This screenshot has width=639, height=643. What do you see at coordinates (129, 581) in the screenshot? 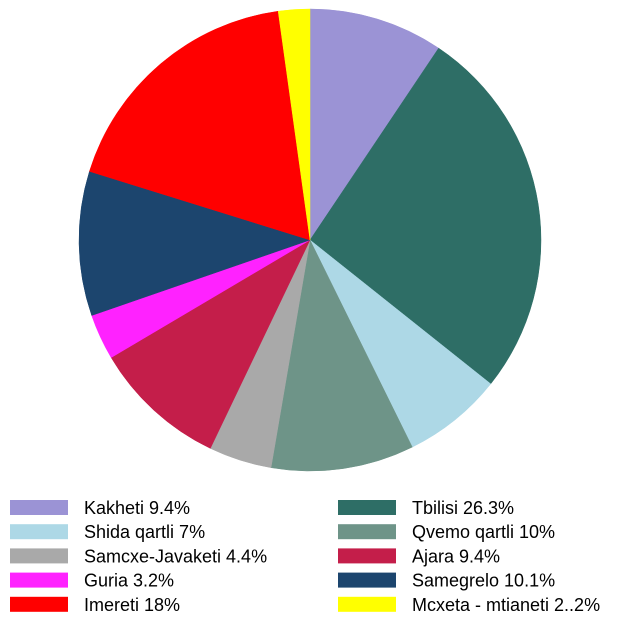
I see `legend-label-6: Guria 3.2%` at bounding box center [129, 581].